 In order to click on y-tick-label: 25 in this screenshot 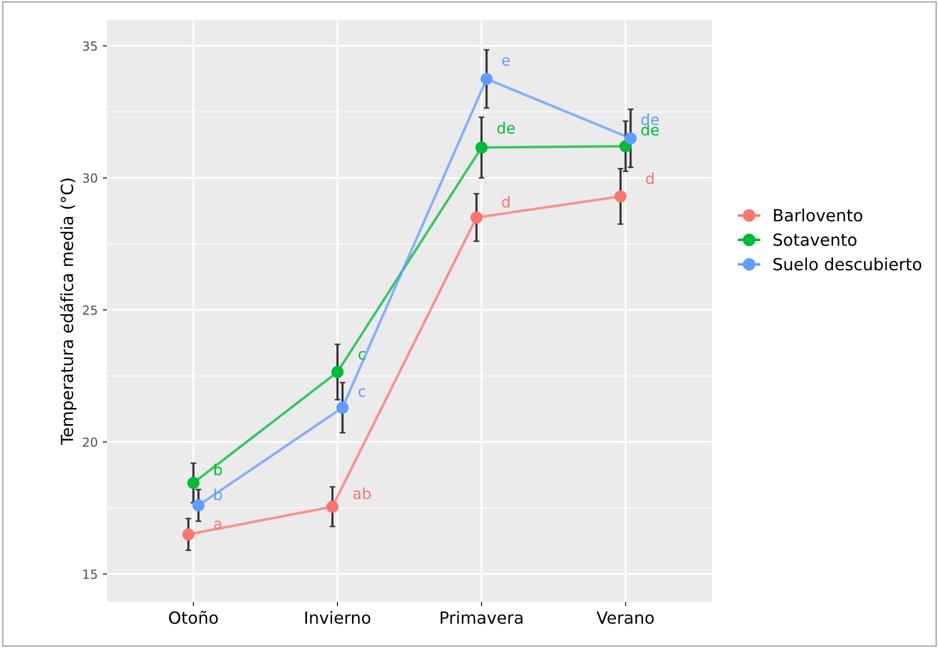, I will do `click(89, 310)`.